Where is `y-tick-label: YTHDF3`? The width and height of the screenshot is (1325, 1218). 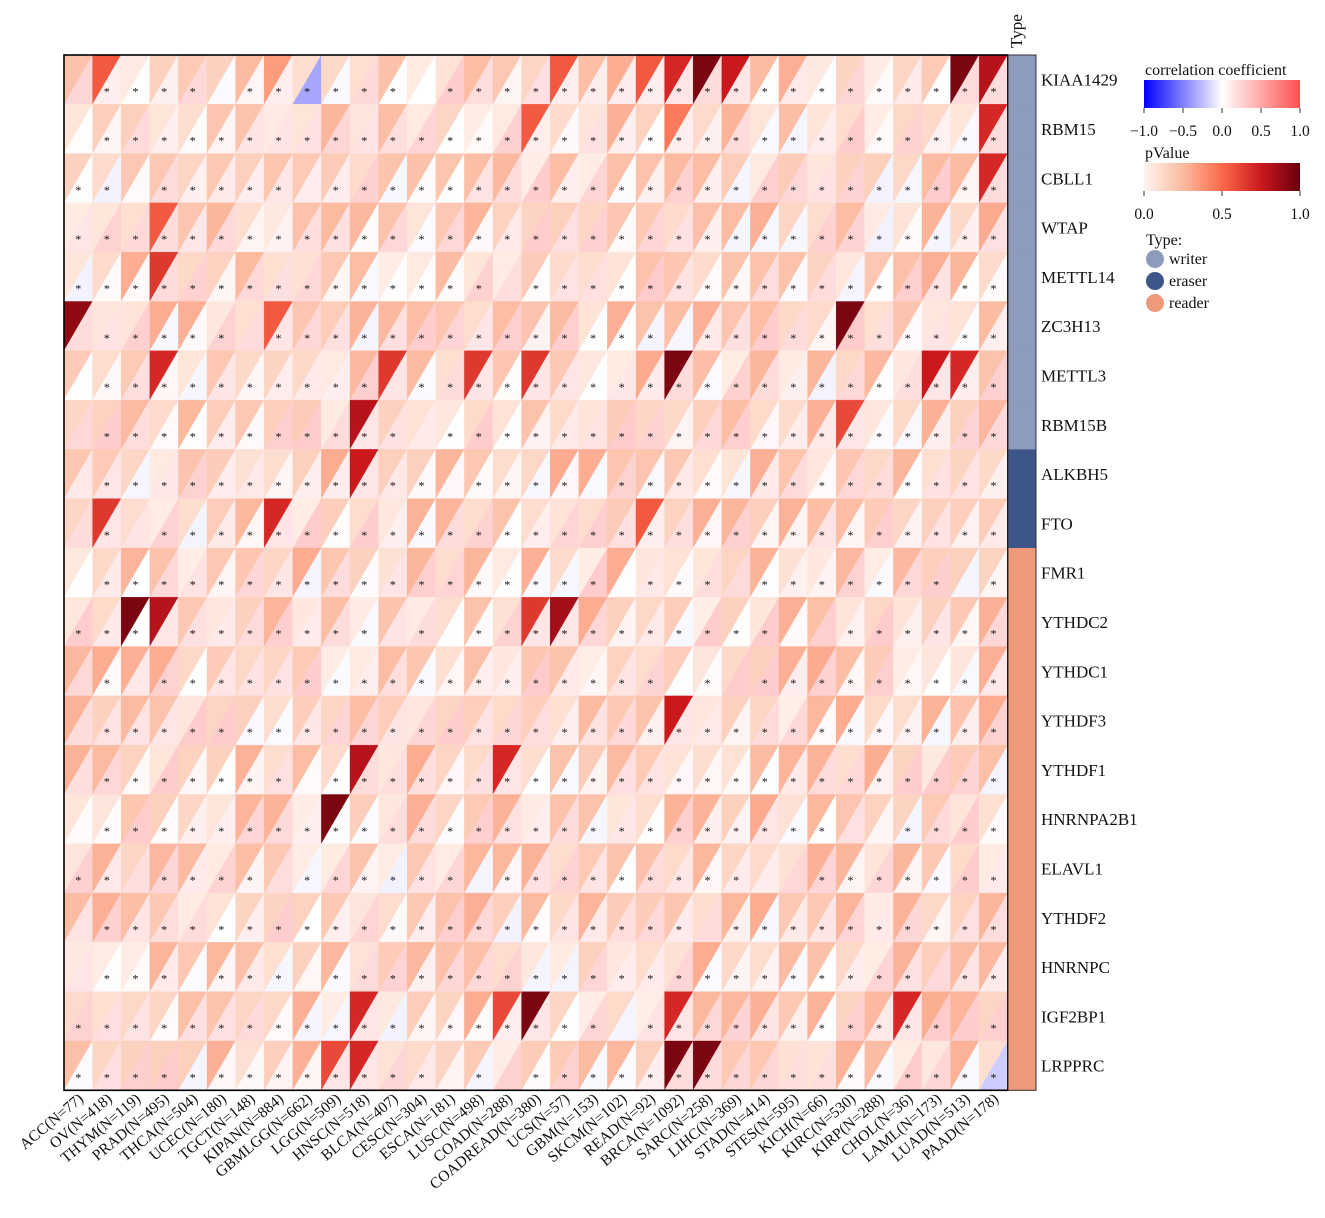
y-tick-label: YTHDF3 is located at coordinates (1073, 721).